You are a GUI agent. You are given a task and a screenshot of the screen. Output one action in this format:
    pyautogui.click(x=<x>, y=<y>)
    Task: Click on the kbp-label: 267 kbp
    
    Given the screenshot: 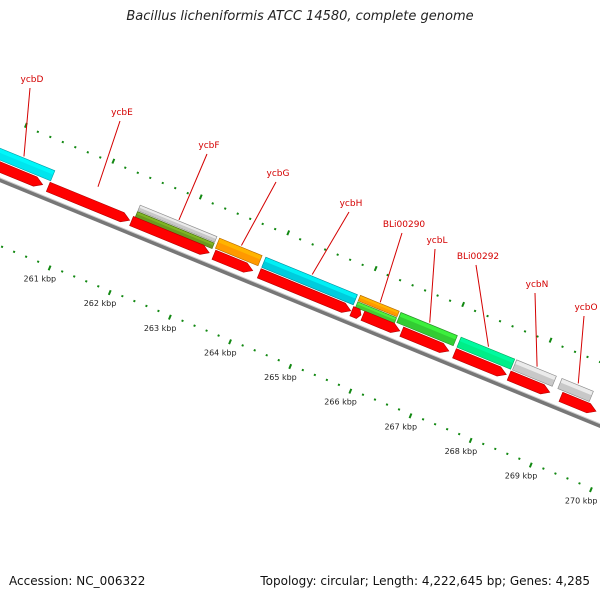 What is the action you would take?
    pyautogui.click(x=400, y=426)
    